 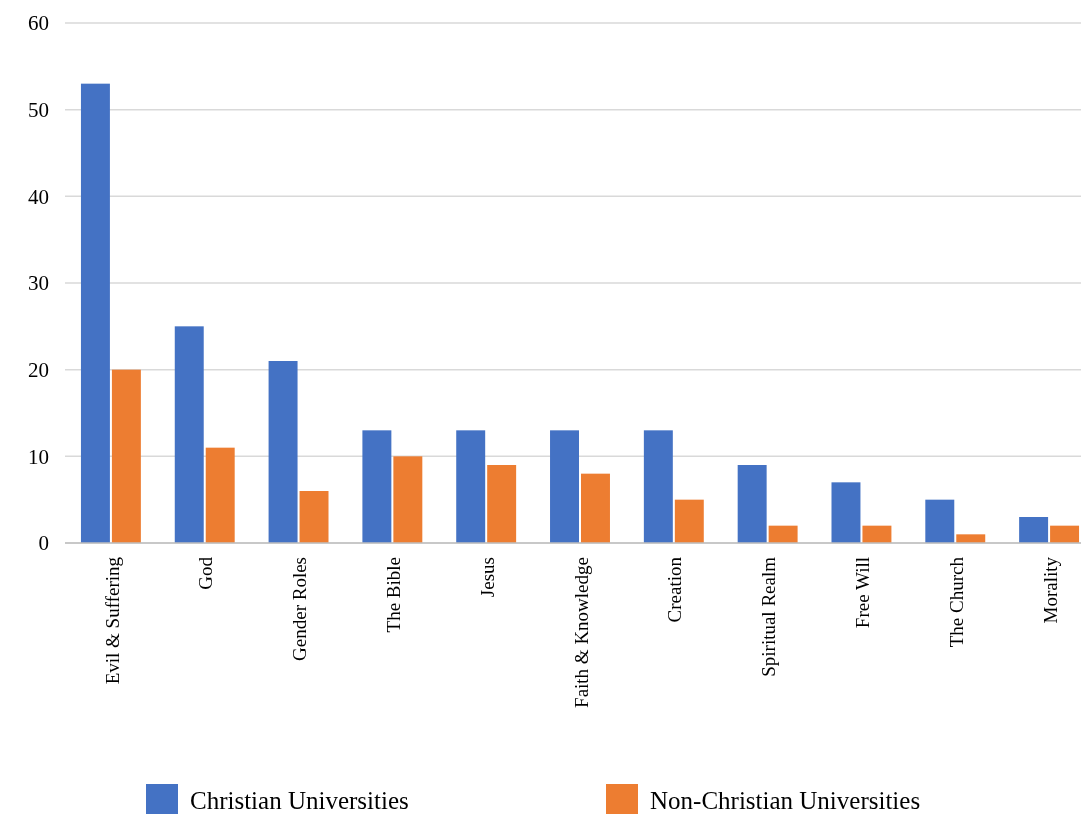 What do you see at coordinates (299, 800) in the screenshot?
I see `legend-label: Christian Universities` at bounding box center [299, 800].